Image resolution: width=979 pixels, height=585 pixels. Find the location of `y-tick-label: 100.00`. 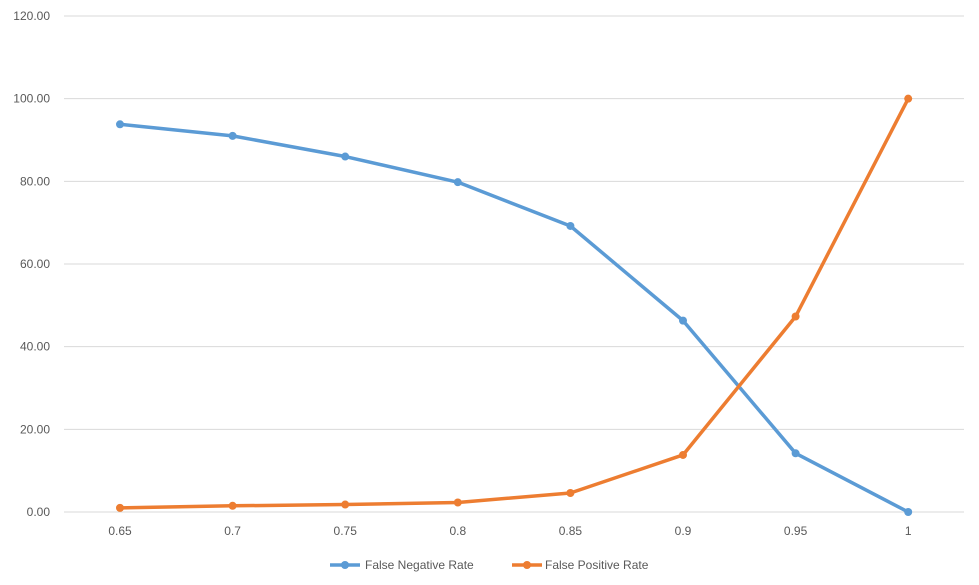

y-tick-label: 100.00 is located at coordinates (31, 99).